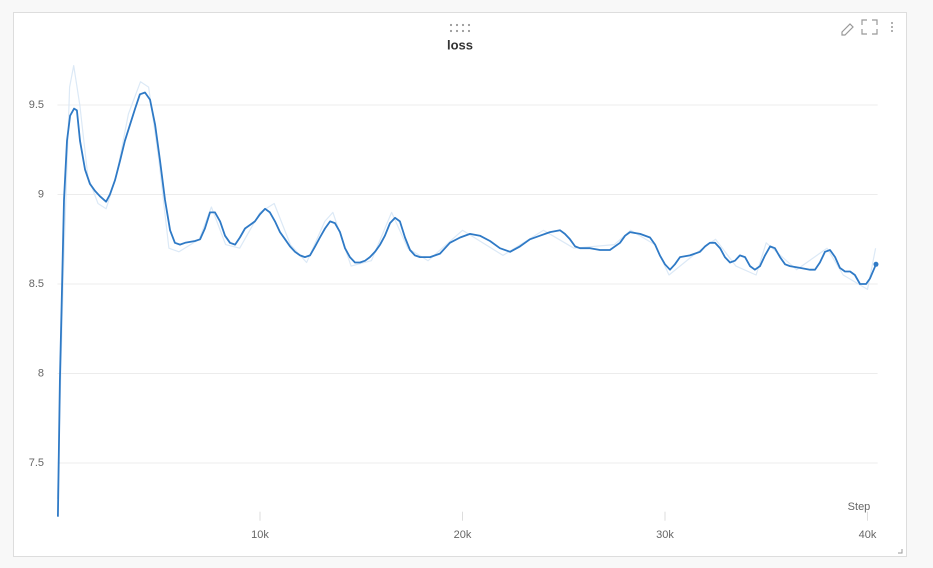  I want to click on y-tick-label: 8, so click(41, 373).